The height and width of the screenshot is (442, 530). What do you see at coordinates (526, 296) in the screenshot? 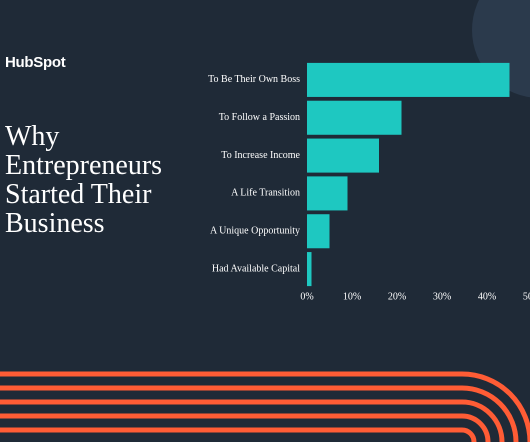
I see `x-tick-label: 50%` at bounding box center [526, 296].